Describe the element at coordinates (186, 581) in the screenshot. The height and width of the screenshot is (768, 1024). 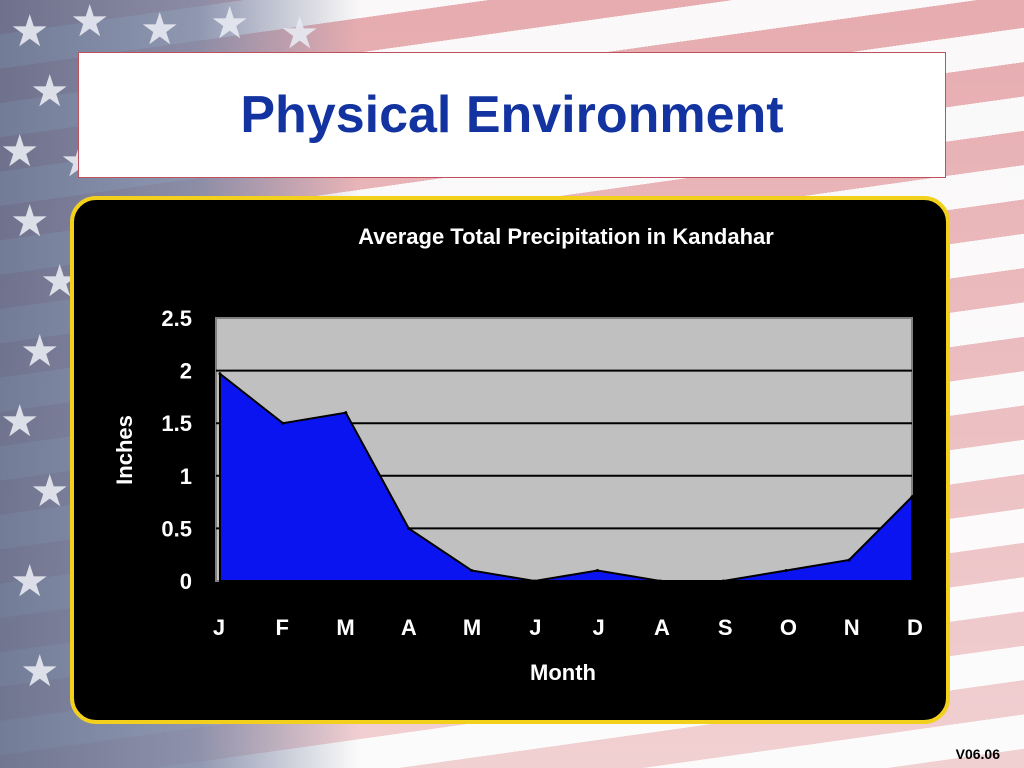
I see `y-tick-label: 0` at that location.